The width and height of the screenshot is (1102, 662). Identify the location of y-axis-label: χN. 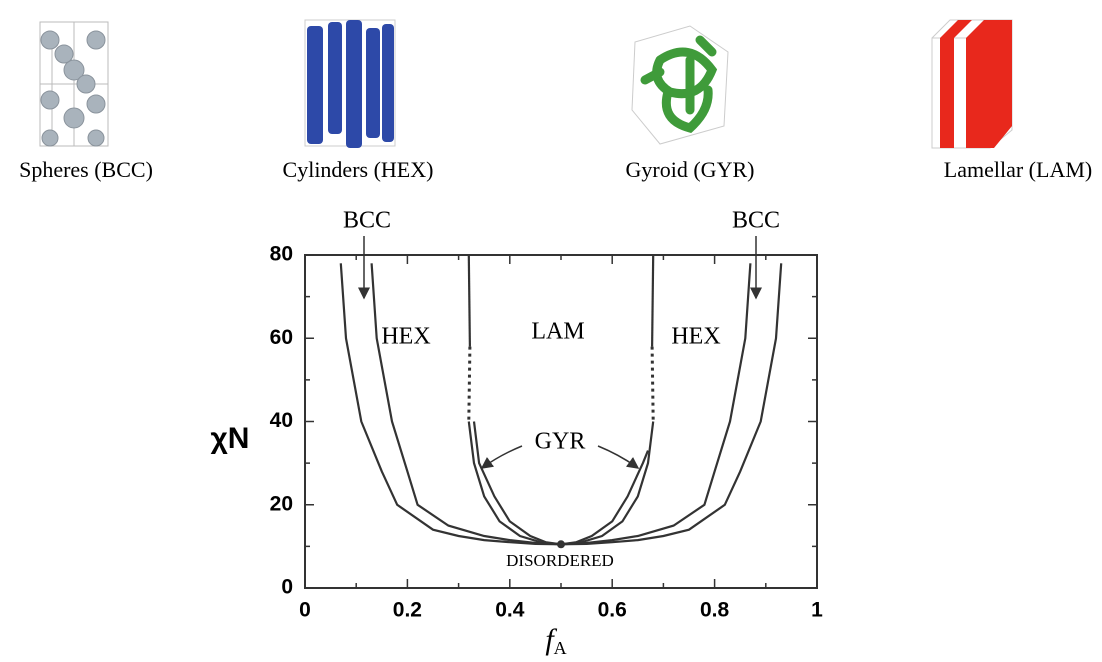
(230, 438).